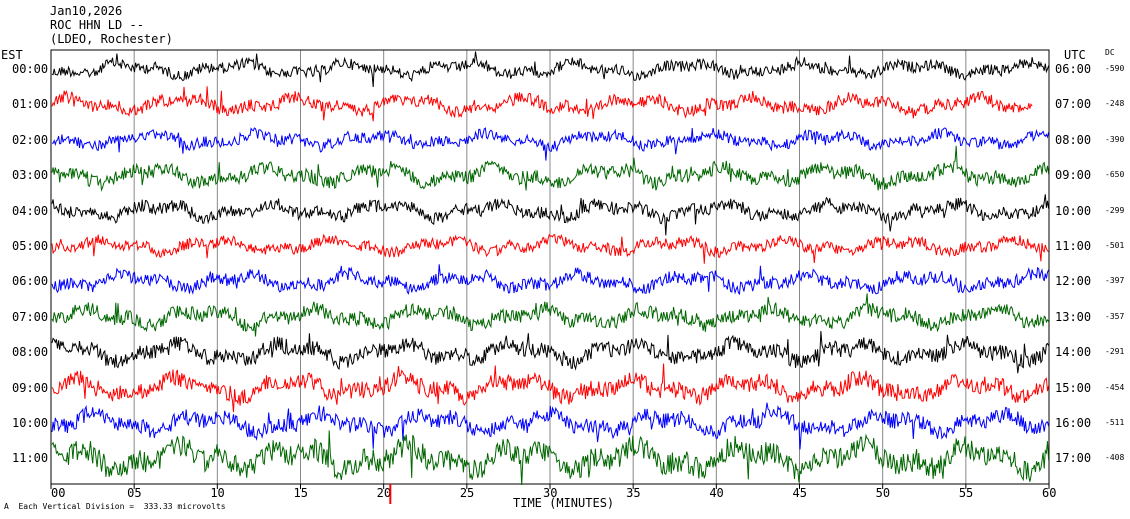 The height and width of the screenshot is (519, 1130). What do you see at coordinates (1115, 175) in the screenshot?
I see `dc-value-3: -650` at bounding box center [1115, 175].